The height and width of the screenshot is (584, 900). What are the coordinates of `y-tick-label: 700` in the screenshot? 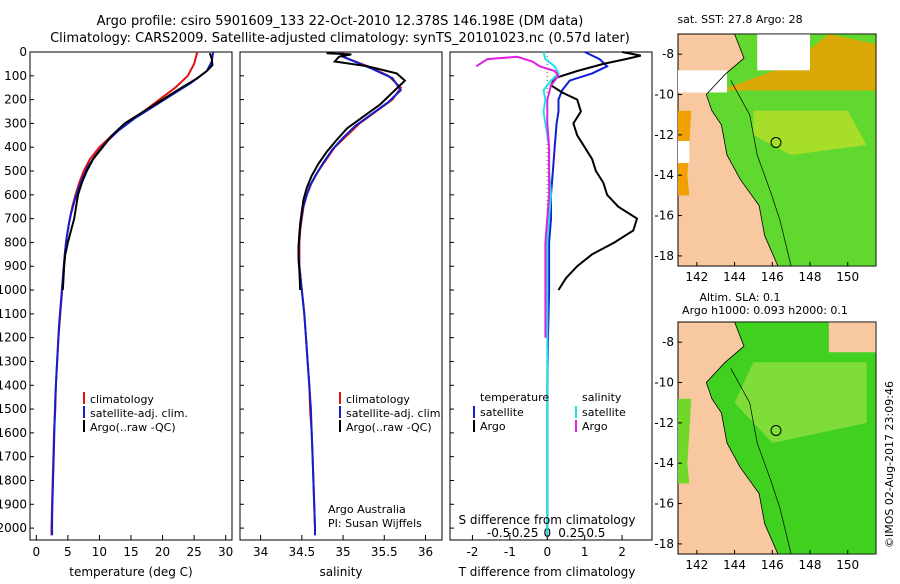 It's located at (15, 219).